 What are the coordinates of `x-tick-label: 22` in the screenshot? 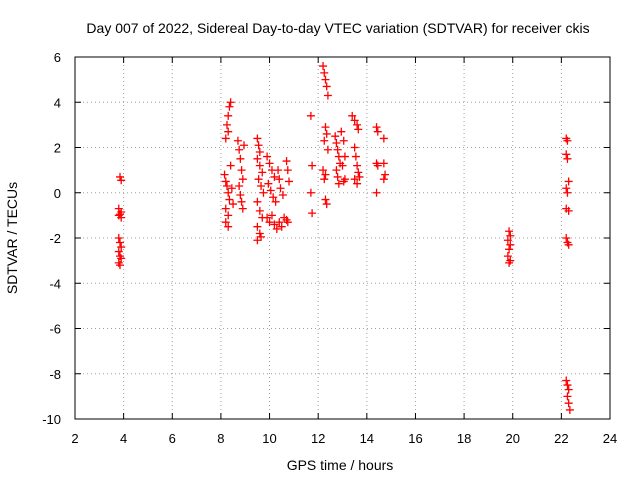 It's located at (561, 438).